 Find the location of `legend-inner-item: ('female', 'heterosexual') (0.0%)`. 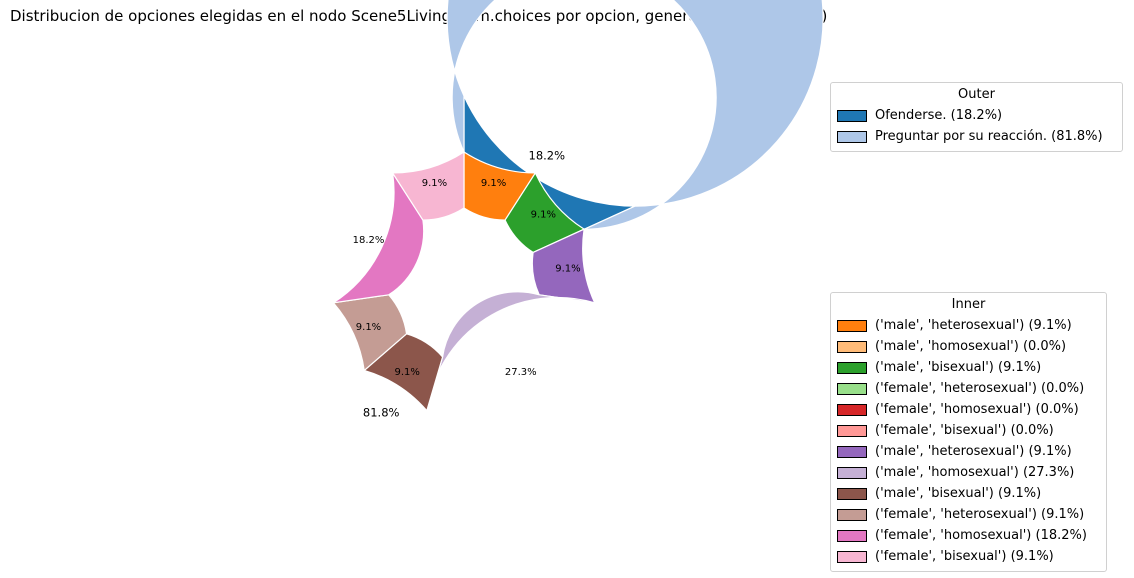

legend-inner-item: ('female', 'heterosexual') (0.0%) is located at coordinates (968, 388).